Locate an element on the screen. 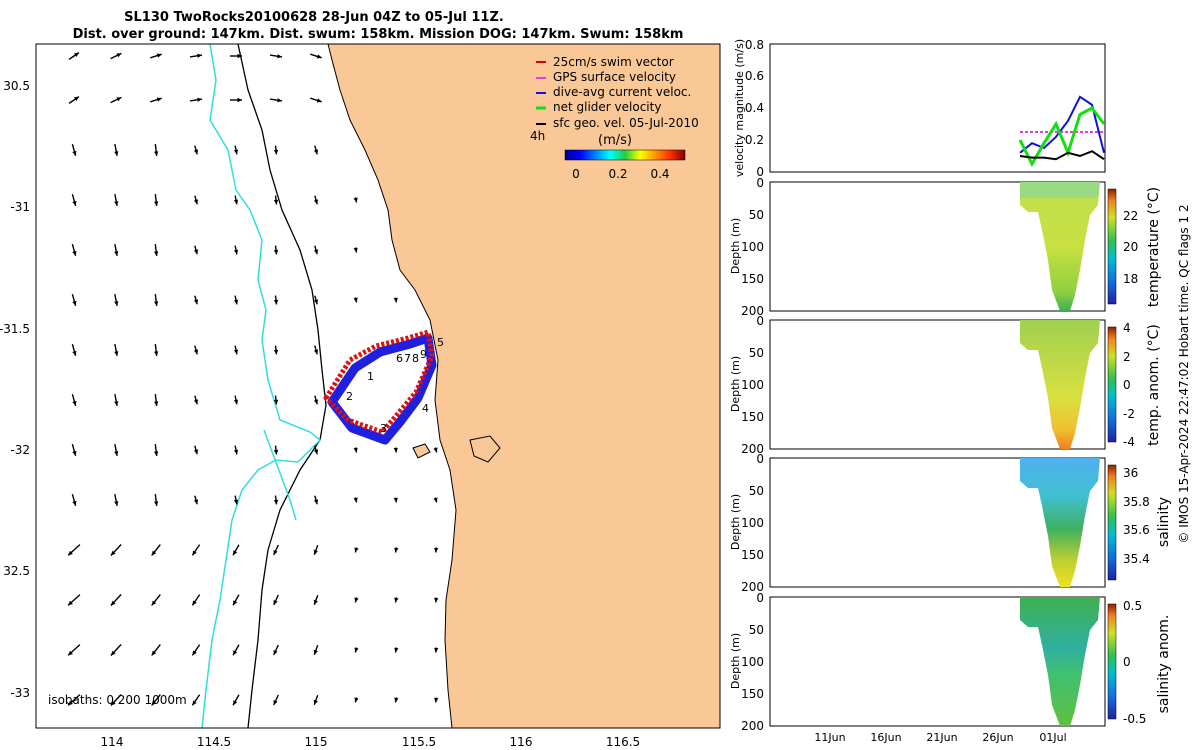  track-labels: 1 2 3 4 5 6 7 8 9 is located at coordinates (395, 385).